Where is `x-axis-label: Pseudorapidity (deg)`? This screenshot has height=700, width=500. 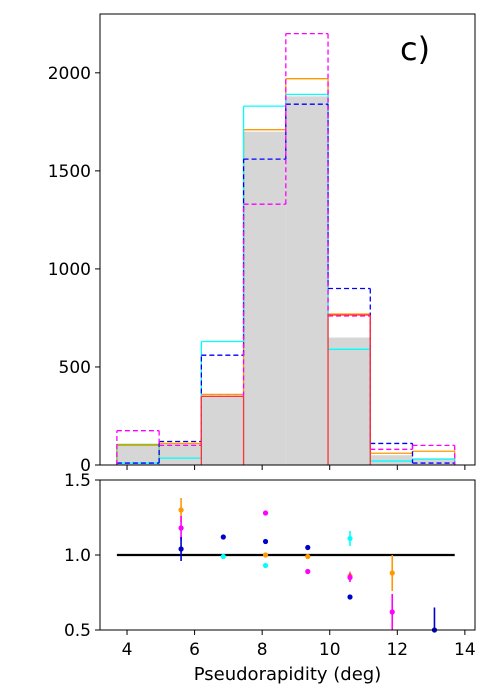
x-axis-label: Pseudorapidity (deg) is located at coordinates (288, 674).